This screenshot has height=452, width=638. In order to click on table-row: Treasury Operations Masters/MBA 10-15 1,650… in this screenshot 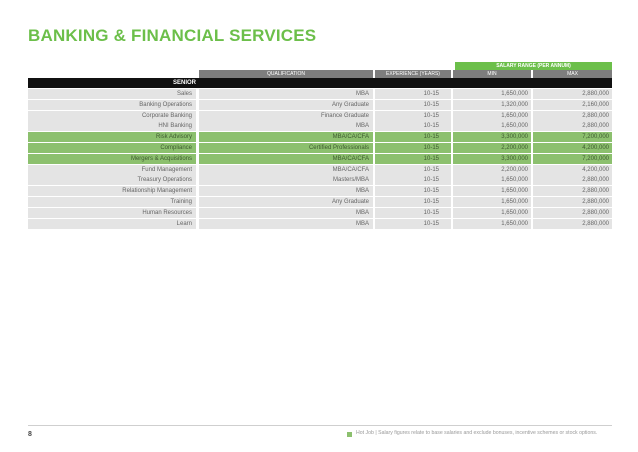, I will do `click(320, 180)`.